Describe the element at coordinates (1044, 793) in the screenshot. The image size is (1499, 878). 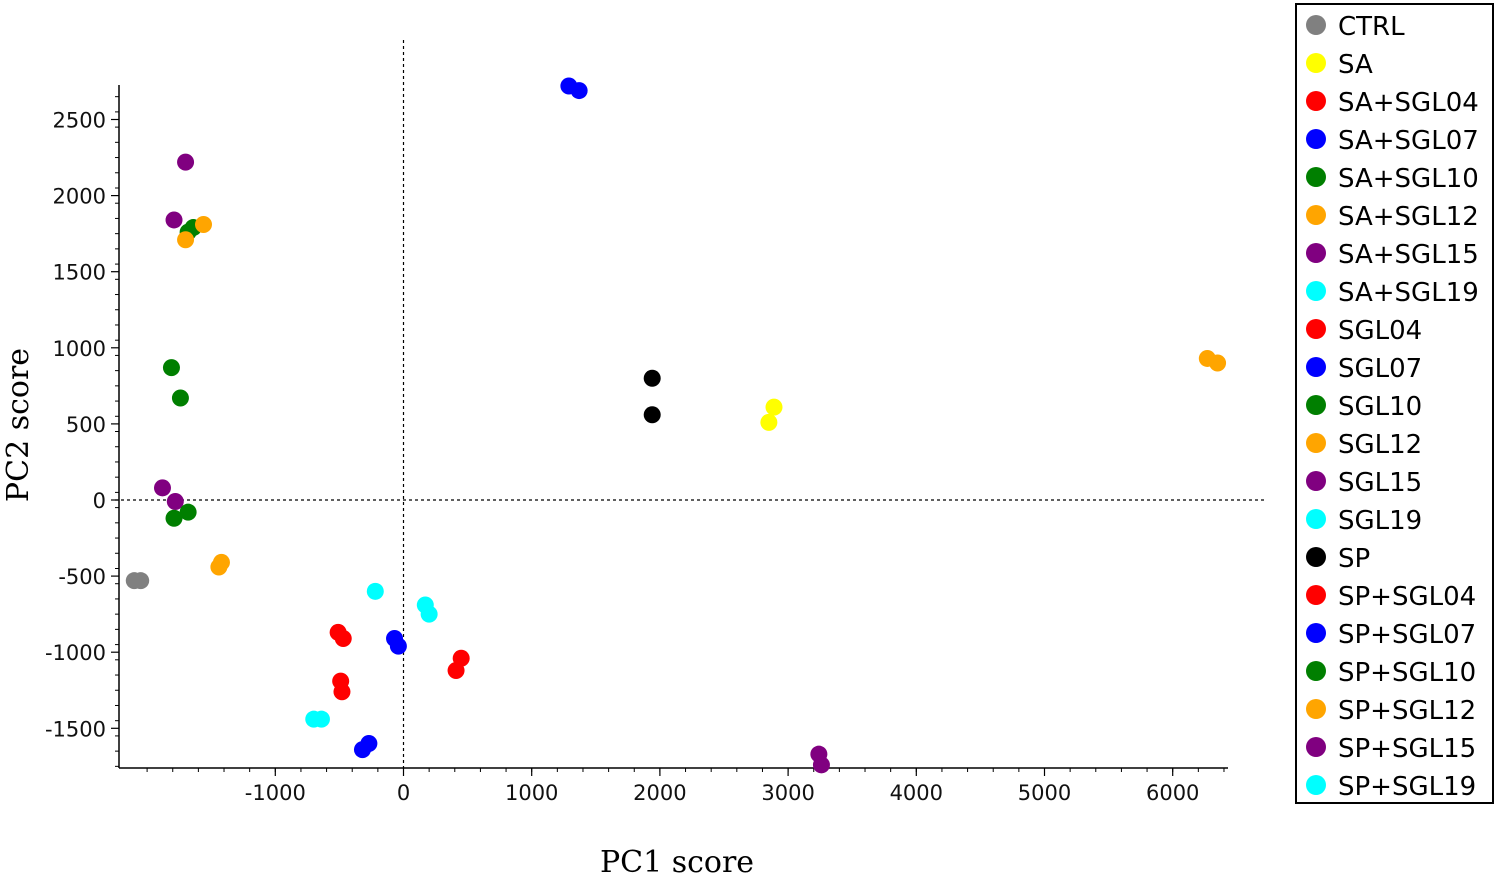
I see `x-tick-label: 5000` at that location.